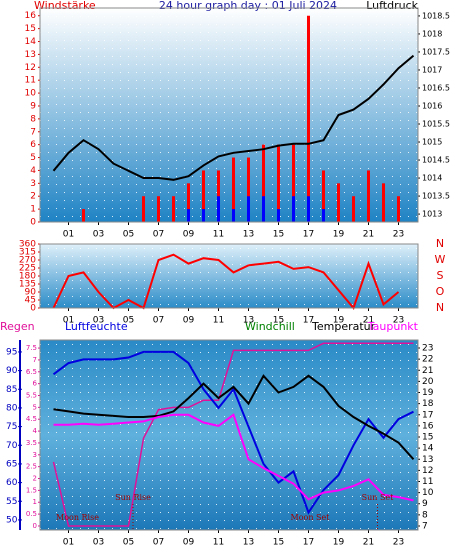  I want to click on y-tick-label: 50, so click(12, 520).